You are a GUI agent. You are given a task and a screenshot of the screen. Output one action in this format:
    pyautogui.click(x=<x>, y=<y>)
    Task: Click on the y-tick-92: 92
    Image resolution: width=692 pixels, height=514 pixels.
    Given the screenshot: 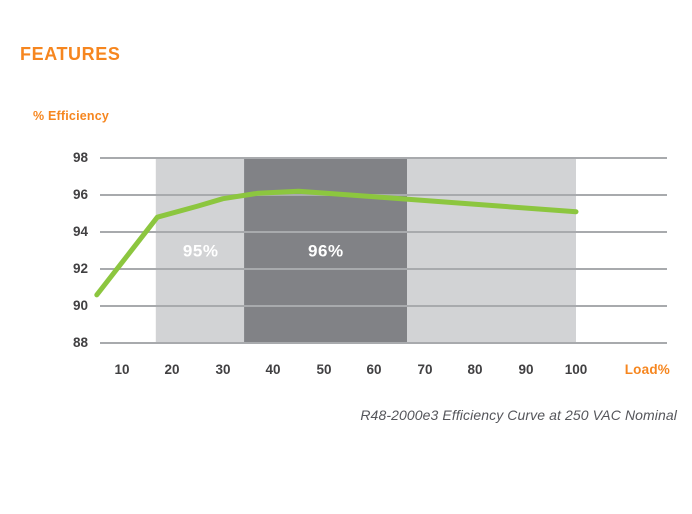 What is the action you would take?
    pyautogui.click(x=80, y=268)
    